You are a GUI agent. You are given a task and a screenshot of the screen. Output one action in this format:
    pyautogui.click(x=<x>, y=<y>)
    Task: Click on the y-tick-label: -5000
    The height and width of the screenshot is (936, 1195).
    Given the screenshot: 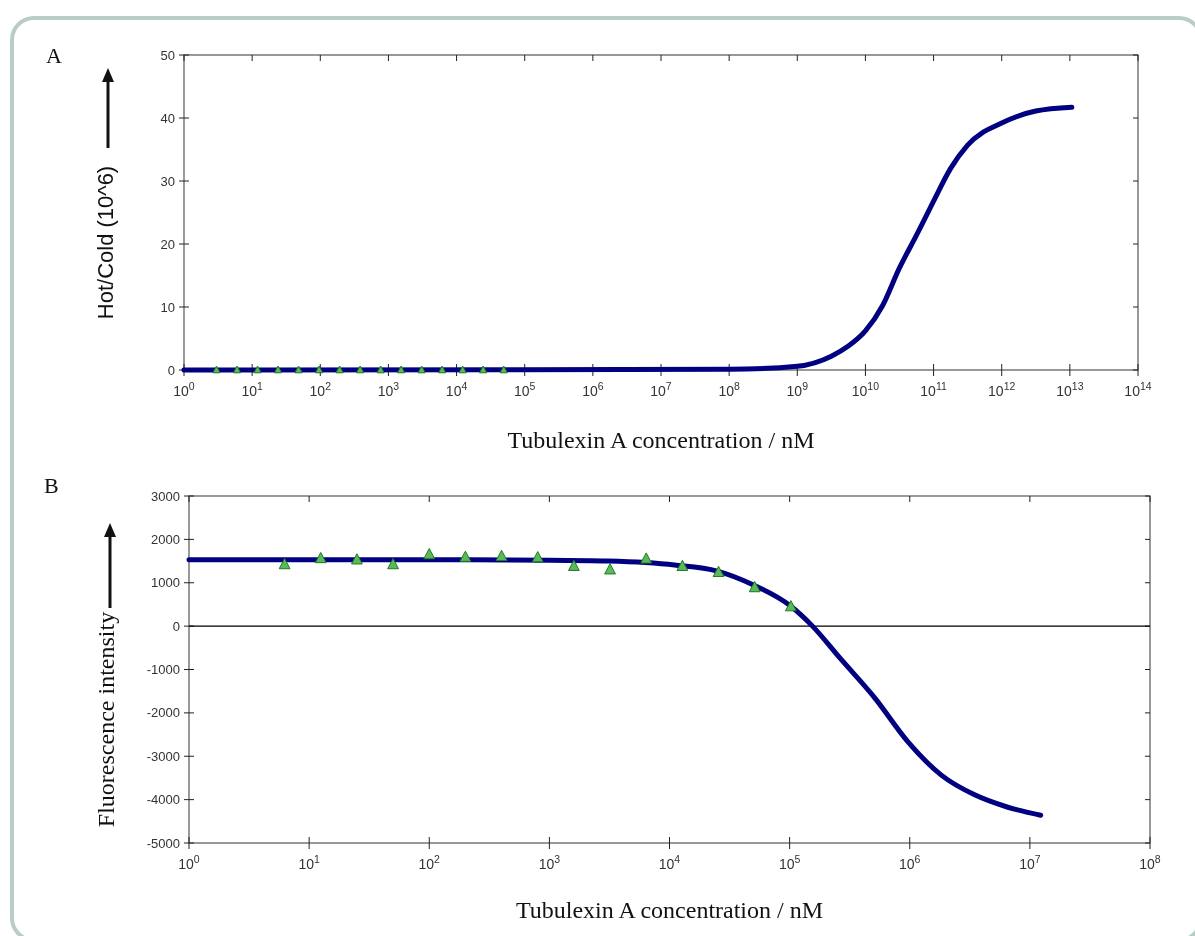 What is the action you would take?
    pyautogui.click(x=163, y=843)
    